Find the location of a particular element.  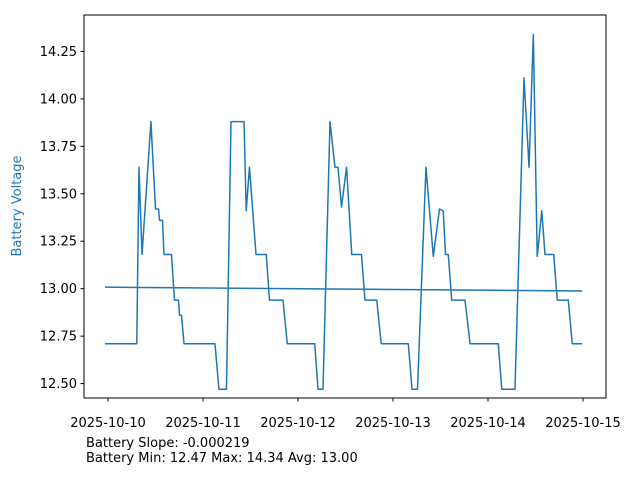

y-tick-label: 12.75 is located at coordinates (58, 337).